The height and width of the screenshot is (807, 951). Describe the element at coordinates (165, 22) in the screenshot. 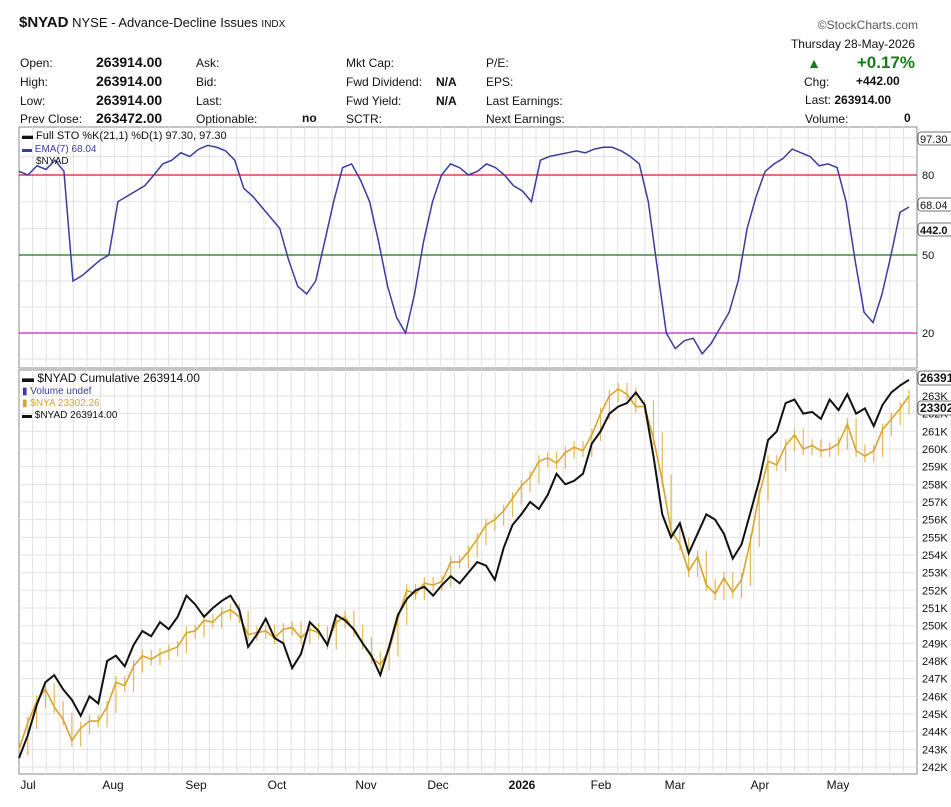

I see `exchange-name: NYSE - Advance-Decline Issues` at that location.